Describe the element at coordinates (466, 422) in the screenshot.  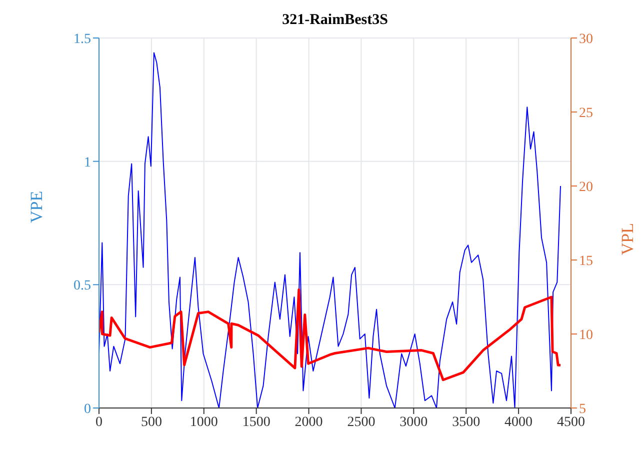
I see `x-tick-label: 3500` at that location.